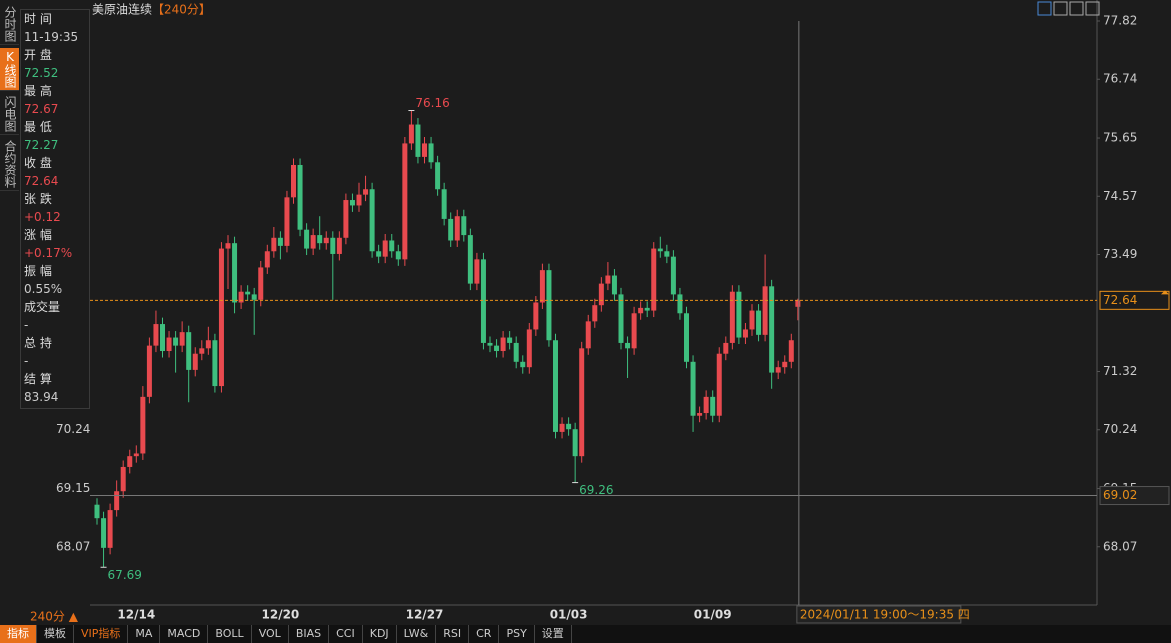  What do you see at coordinates (42, 217) in the screenshot?
I see `info-value: +0.12` at bounding box center [42, 217].